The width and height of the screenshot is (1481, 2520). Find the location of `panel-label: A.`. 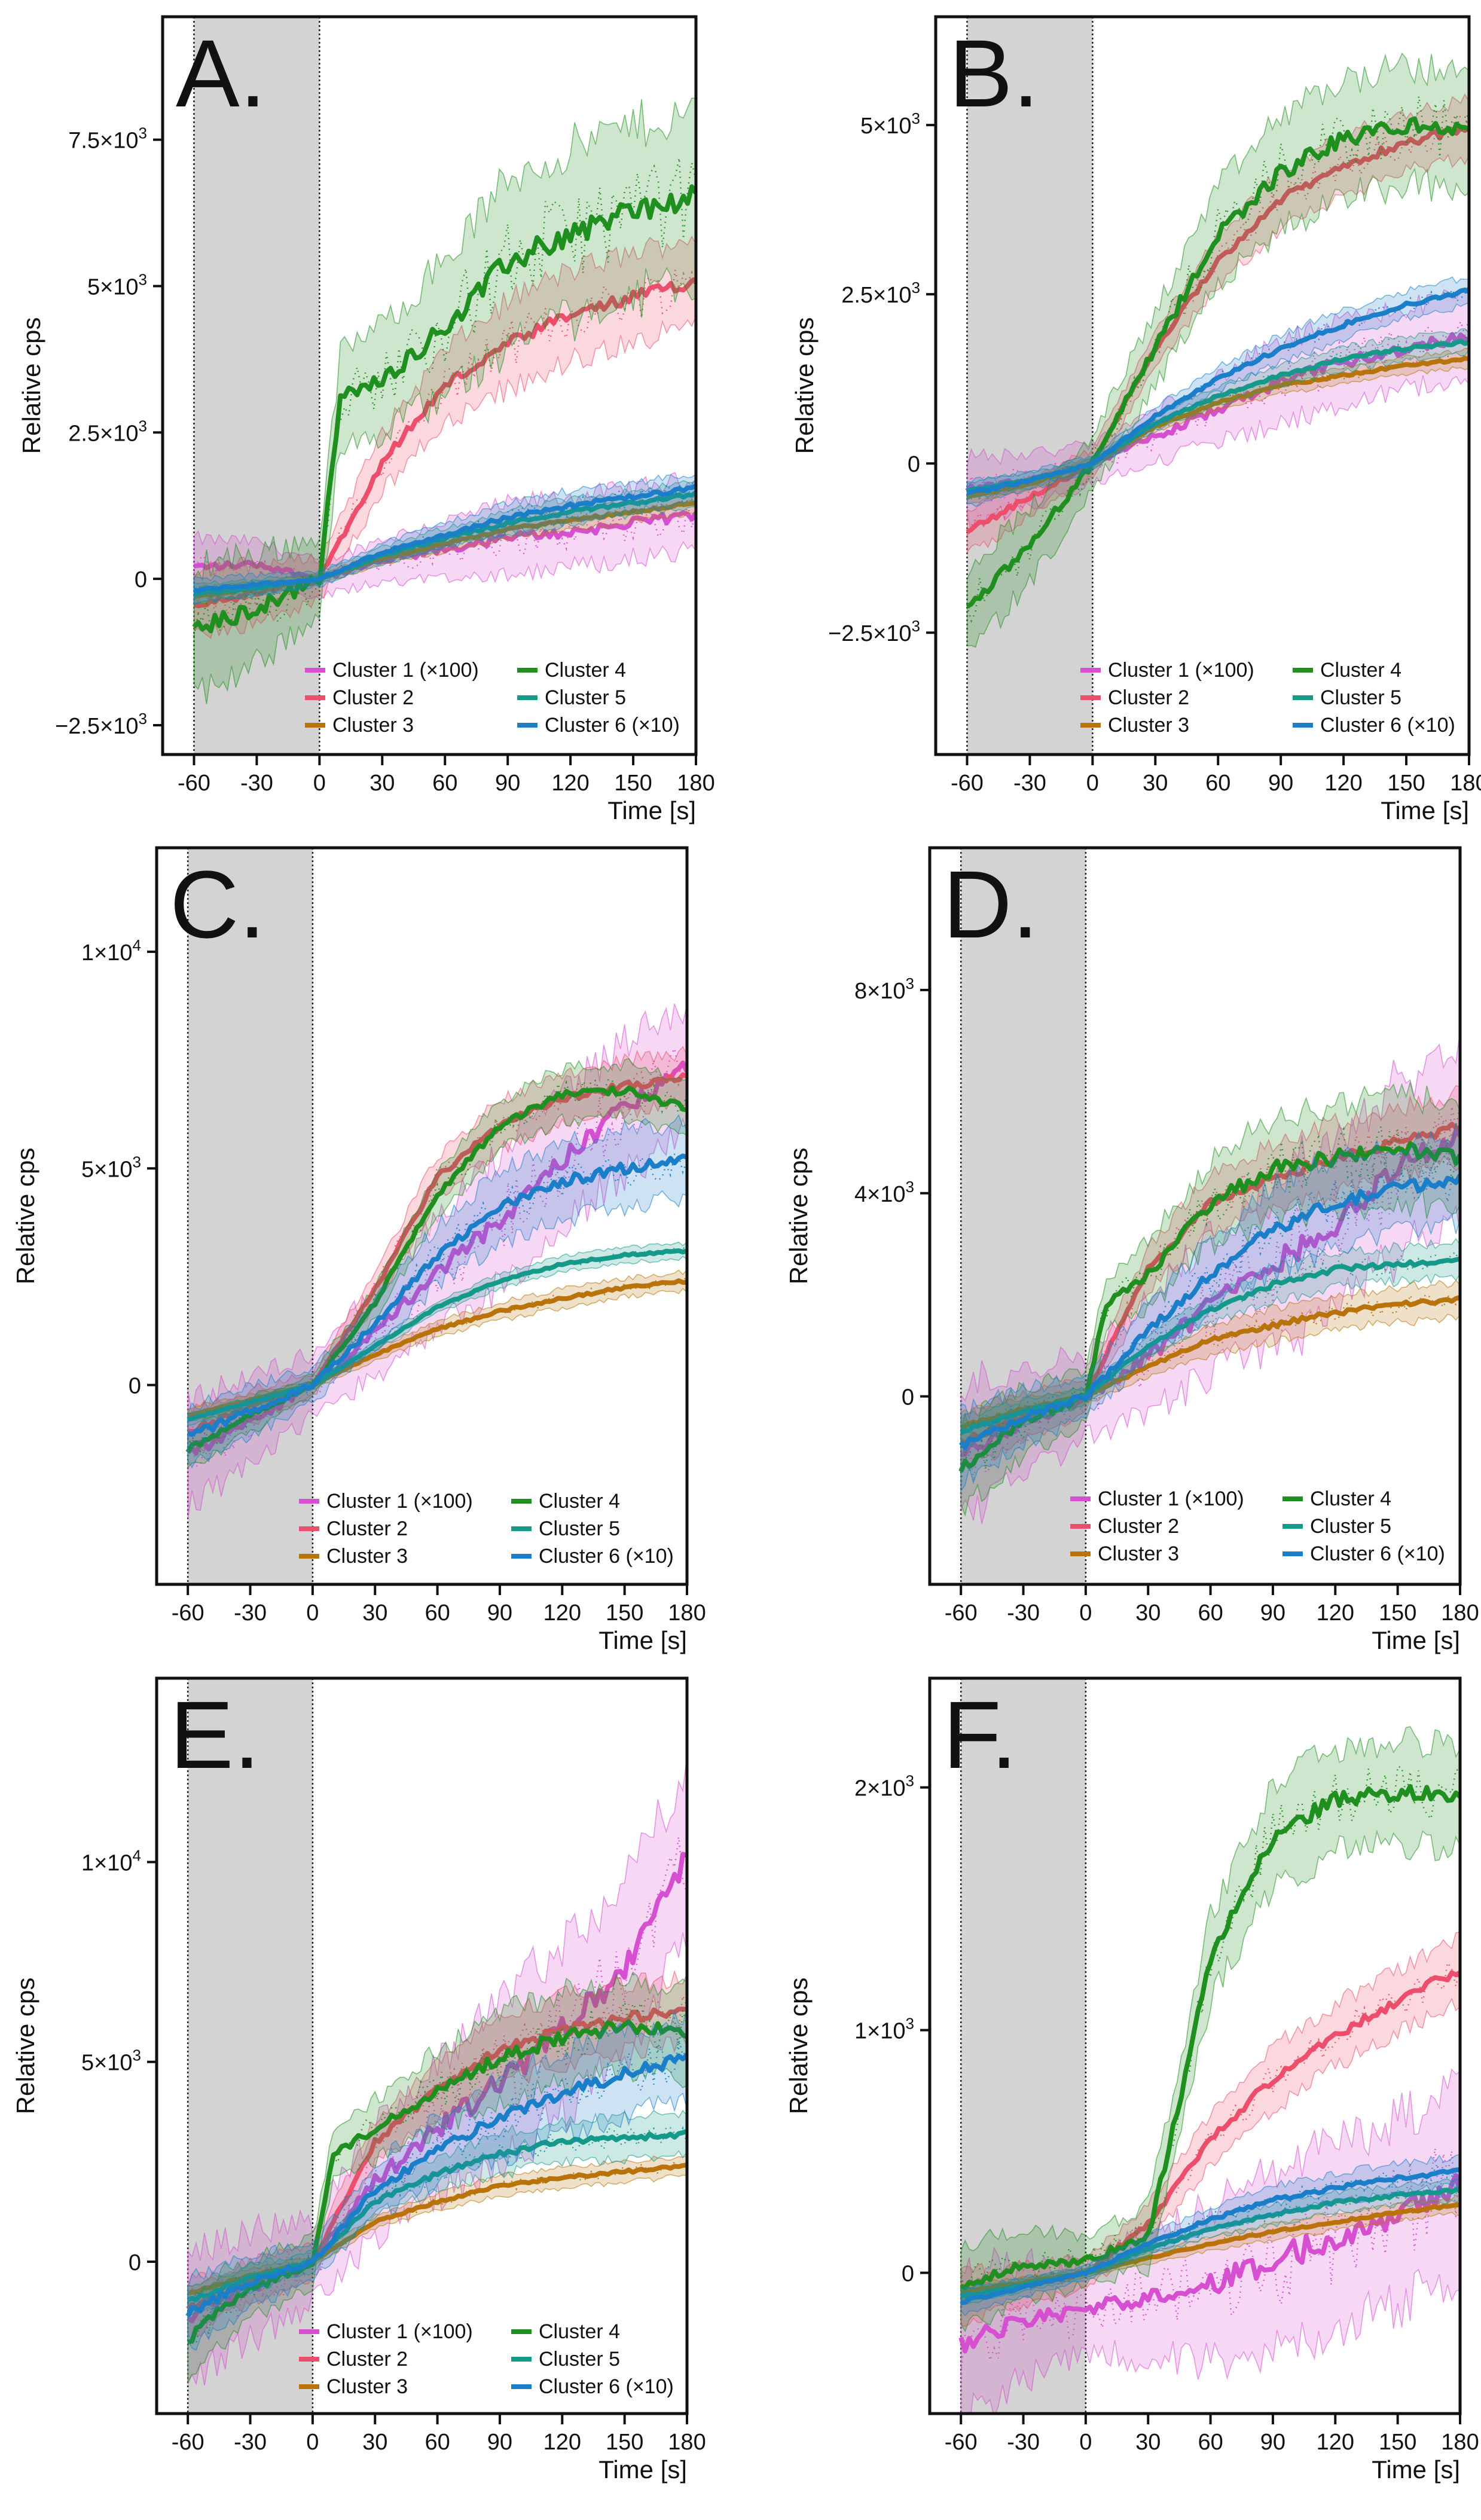

panel-label: A. is located at coordinates (221, 73).